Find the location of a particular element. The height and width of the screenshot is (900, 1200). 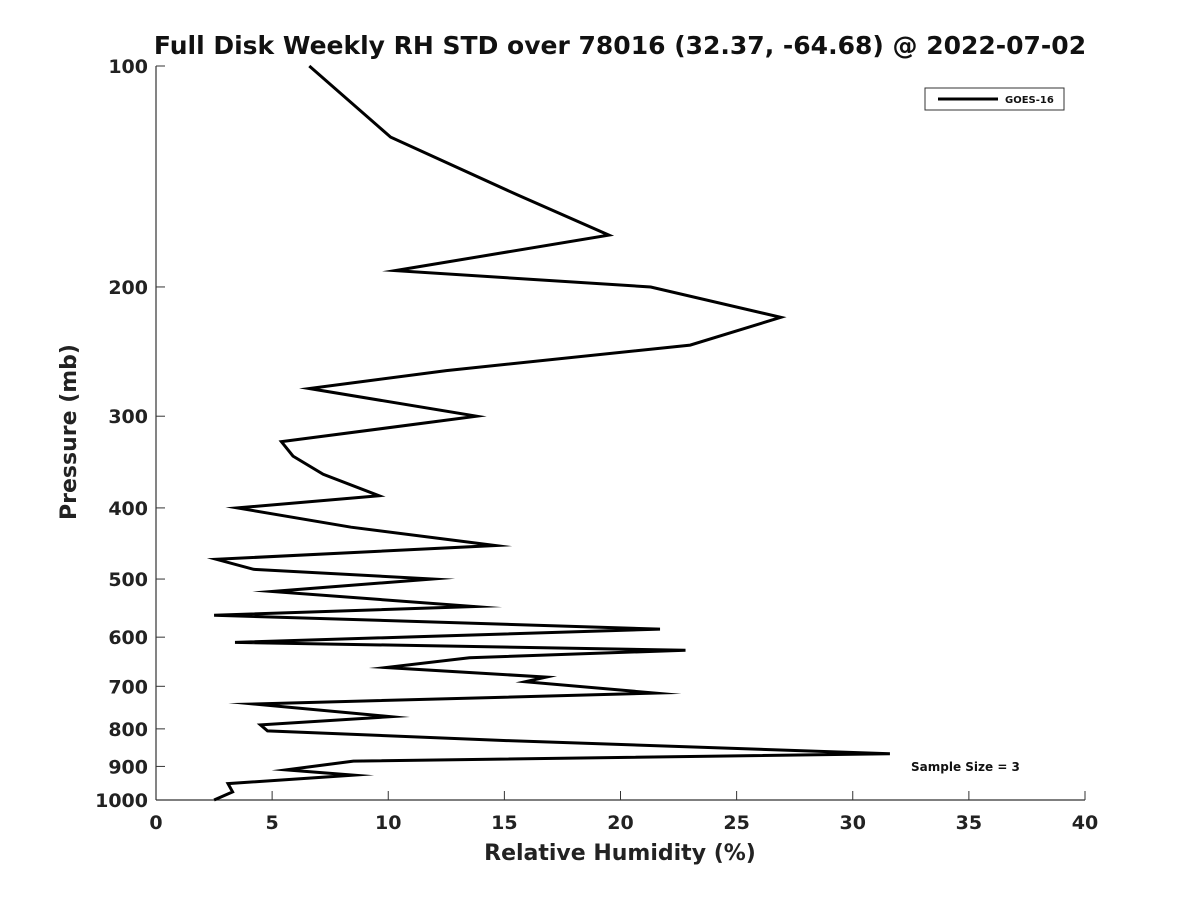

y-tick-label: 500 is located at coordinates (128, 580).